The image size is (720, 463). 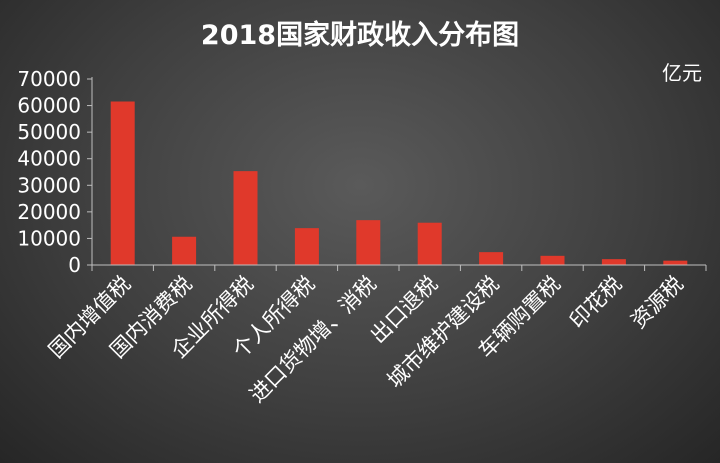 I want to click on y-tick-label: 70000, so click(x=49, y=79).